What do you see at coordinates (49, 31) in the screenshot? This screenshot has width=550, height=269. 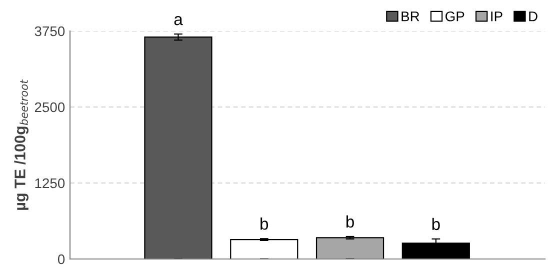 I see `y-tick-label: 3750` at bounding box center [49, 31].